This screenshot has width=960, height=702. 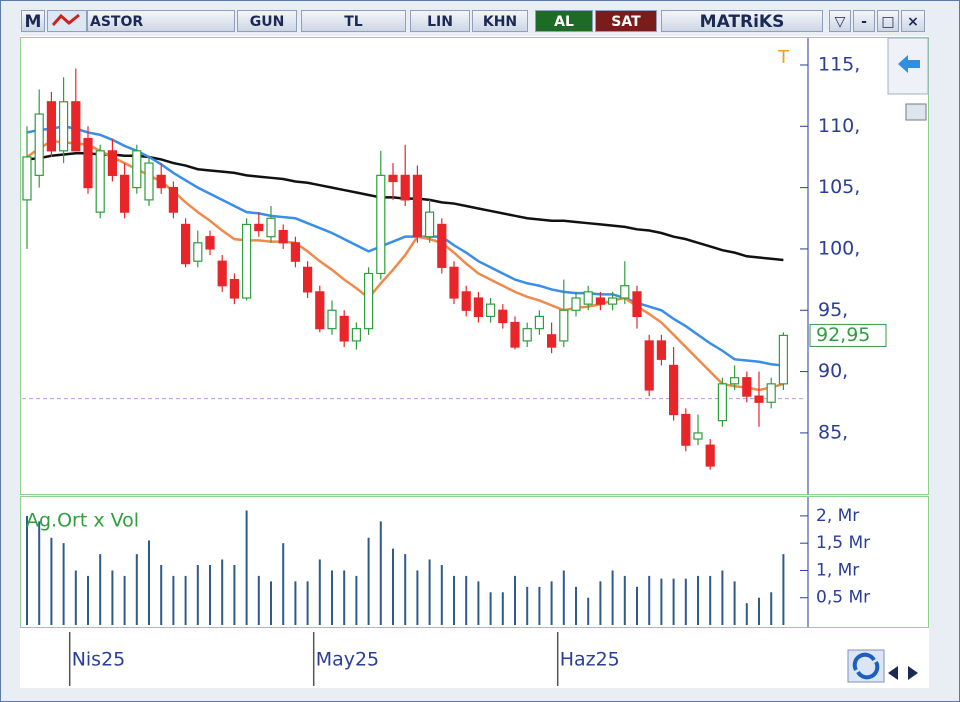 What do you see at coordinates (590, 660) in the screenshot?
I see `x-tick-label: Haz25` at bounding box center [590, 660].